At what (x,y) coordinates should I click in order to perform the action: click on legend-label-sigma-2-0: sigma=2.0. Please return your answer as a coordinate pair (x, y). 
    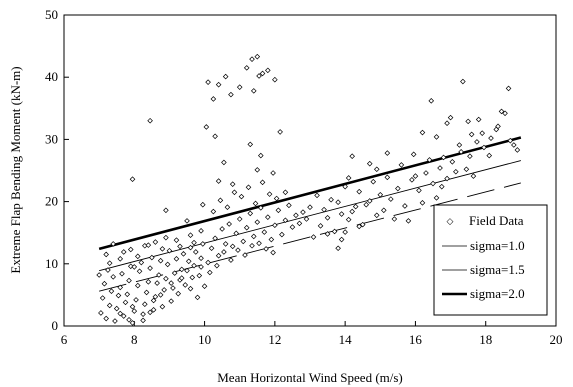
    Looking at the image, I should click on (497, 293).